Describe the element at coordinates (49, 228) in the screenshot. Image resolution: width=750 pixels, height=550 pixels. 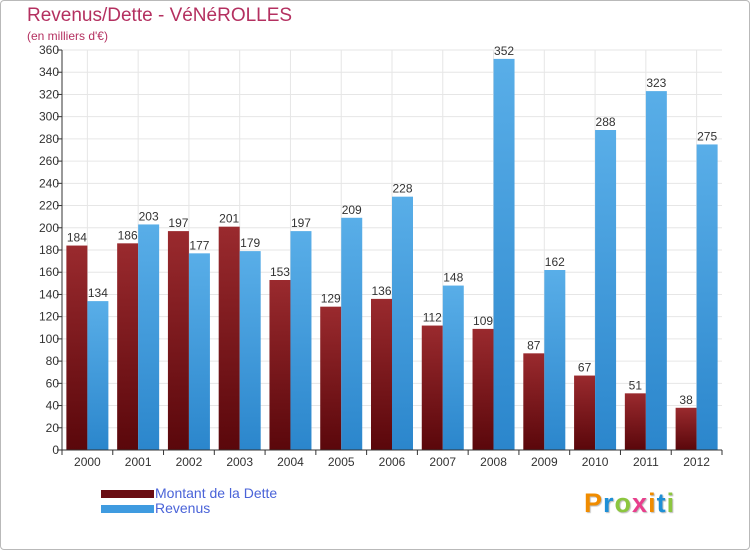
I see `y-tick-label: 200` at that location.